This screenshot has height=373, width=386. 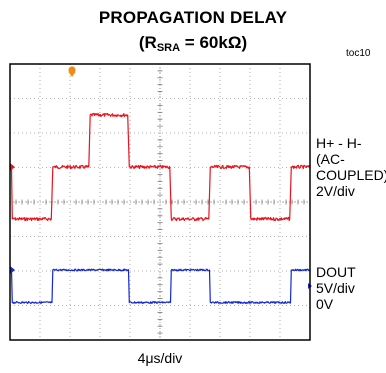 What do you see at coordinates (358, 53) in the screenshot?
I see `figure-id: toc10` at bounding box center [358, 53].